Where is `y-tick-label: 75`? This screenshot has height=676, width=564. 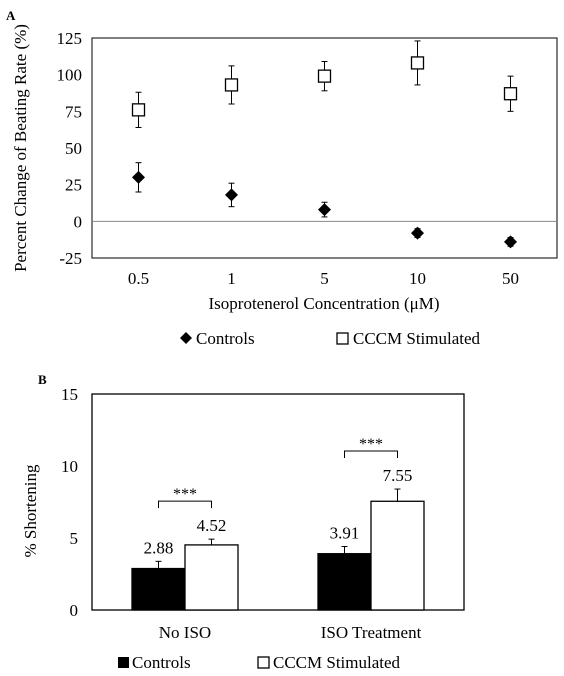 y-tick-label: 75 is located at coordinates (73, 111).